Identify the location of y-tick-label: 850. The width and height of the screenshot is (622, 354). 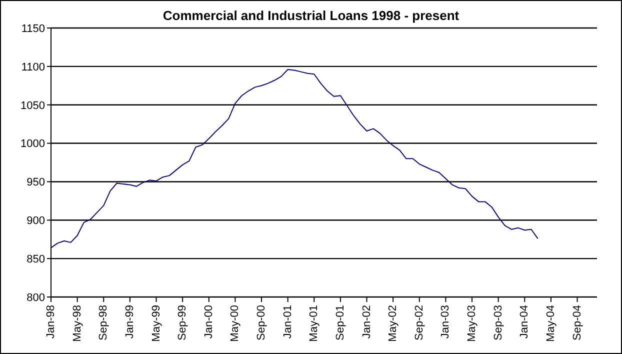
(35, 259).